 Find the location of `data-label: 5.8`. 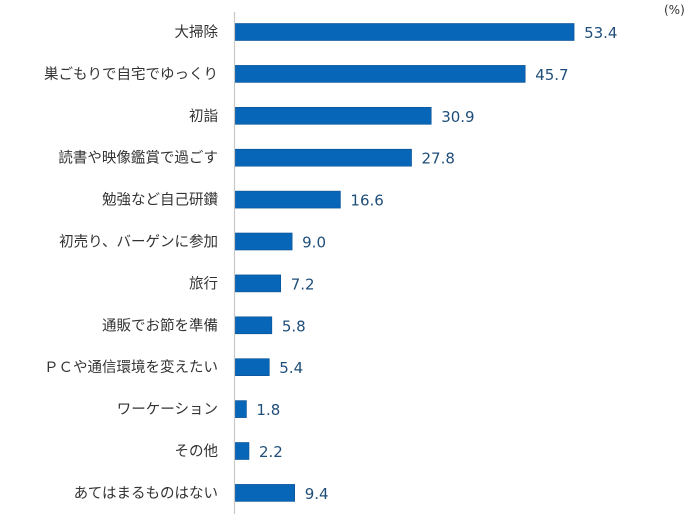

data-label: 5.8 is located at coordinates (294, 326).